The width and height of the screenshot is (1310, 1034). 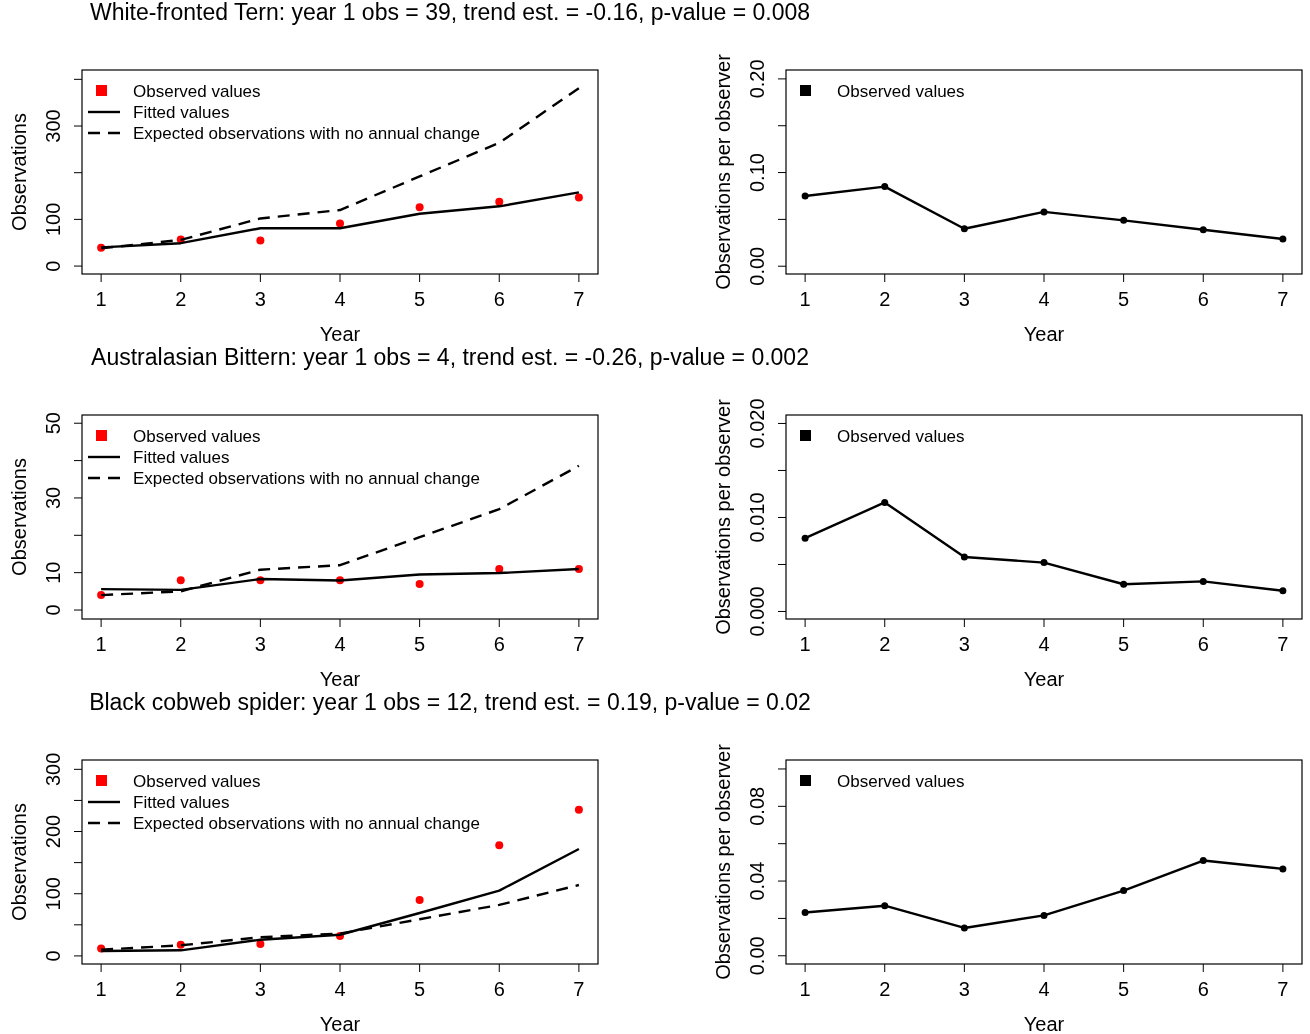 What do you see at coordinates (181, 457) in the screenshot?
I see `legend-label: Fitted values` at bounding box center [181, 457].